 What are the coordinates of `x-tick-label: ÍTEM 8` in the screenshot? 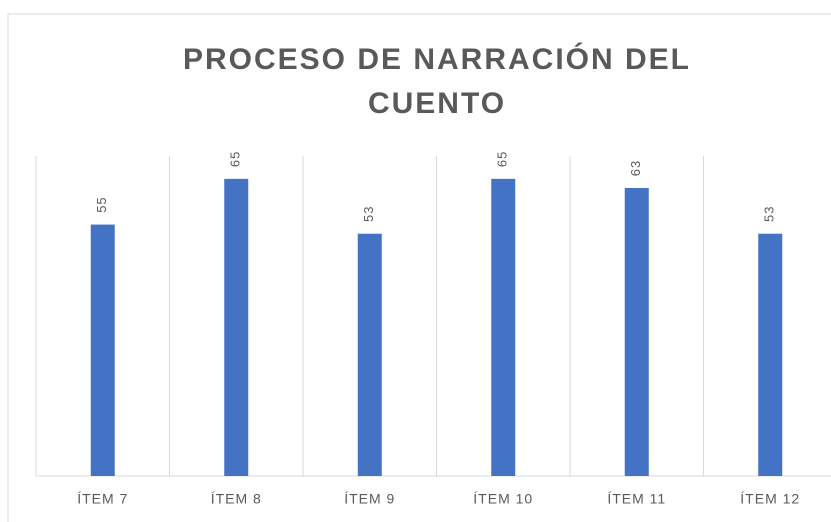 It's located at (236, 499).